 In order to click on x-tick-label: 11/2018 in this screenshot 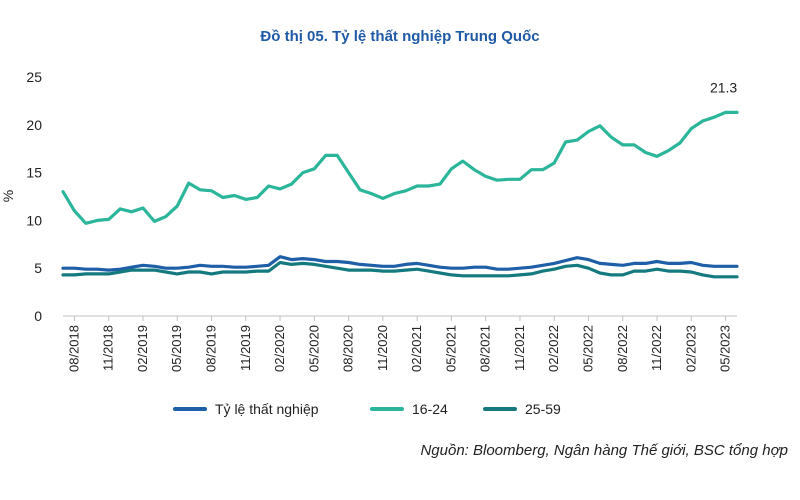, I will do `click(108, 348)`.